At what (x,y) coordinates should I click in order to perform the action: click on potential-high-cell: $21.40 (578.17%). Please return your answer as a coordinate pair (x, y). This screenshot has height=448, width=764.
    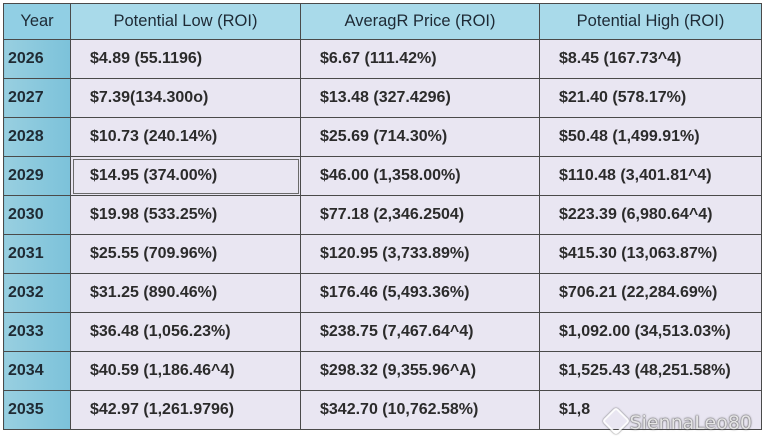
    Looking at the image, I should click on (650, 98).